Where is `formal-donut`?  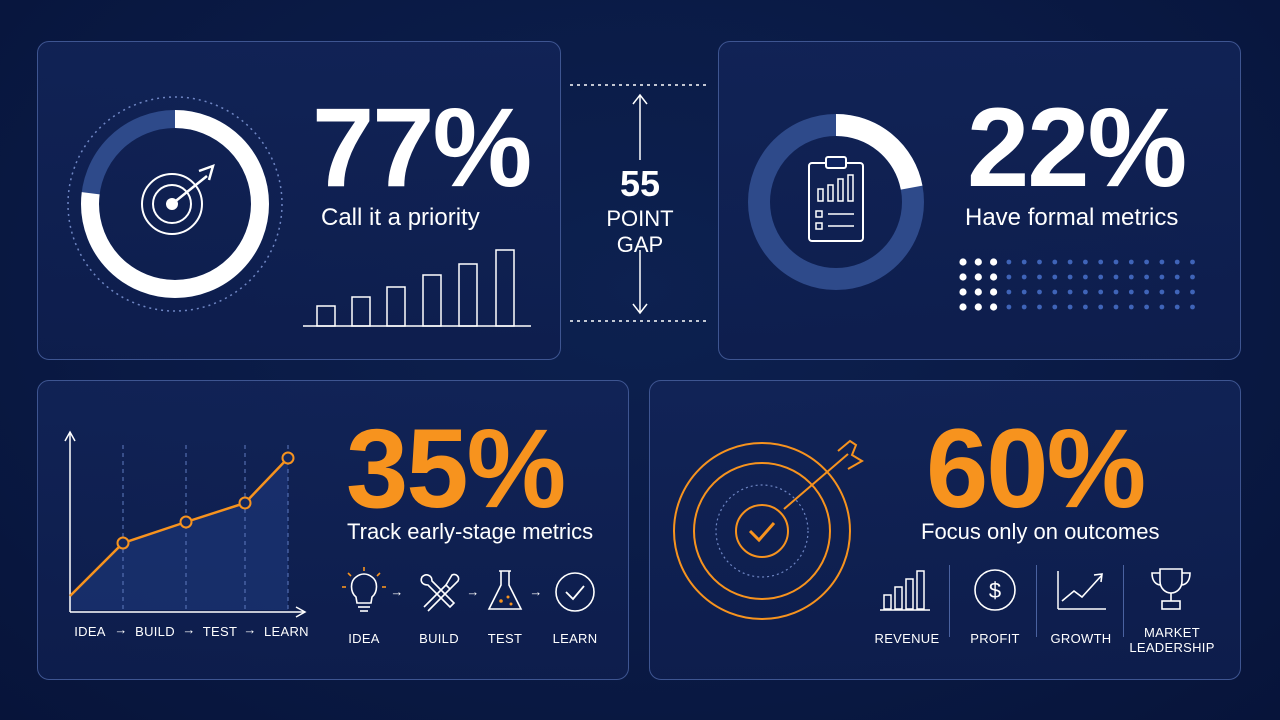 formal-donut is located at coordinates (836, 202).